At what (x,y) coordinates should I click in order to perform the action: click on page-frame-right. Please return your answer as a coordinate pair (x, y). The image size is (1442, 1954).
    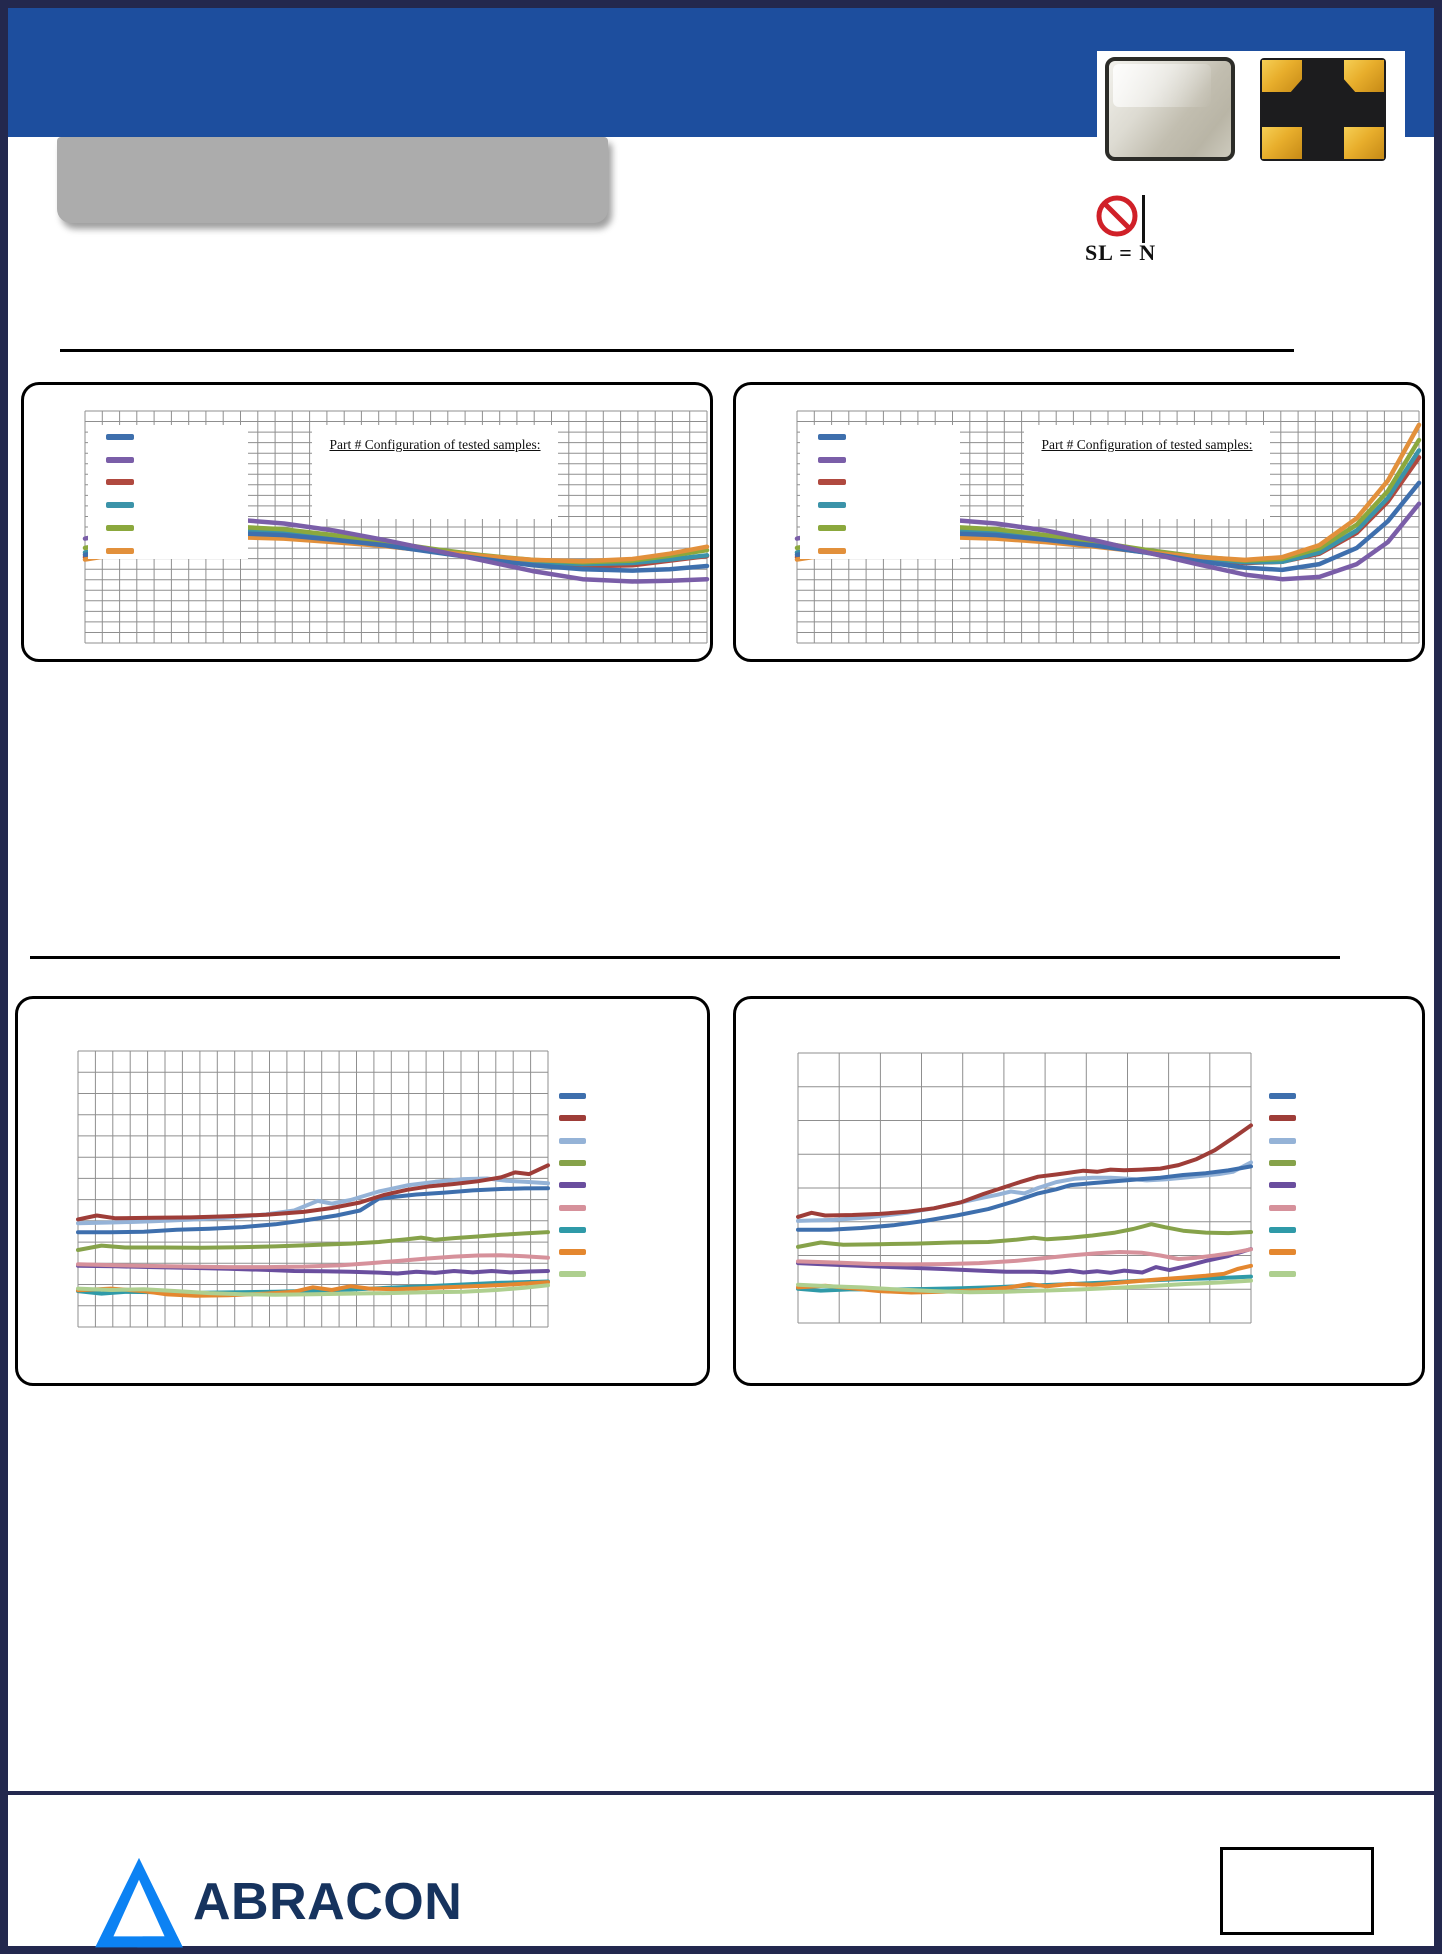
    Looking at the image, I should click on (1438, 977).